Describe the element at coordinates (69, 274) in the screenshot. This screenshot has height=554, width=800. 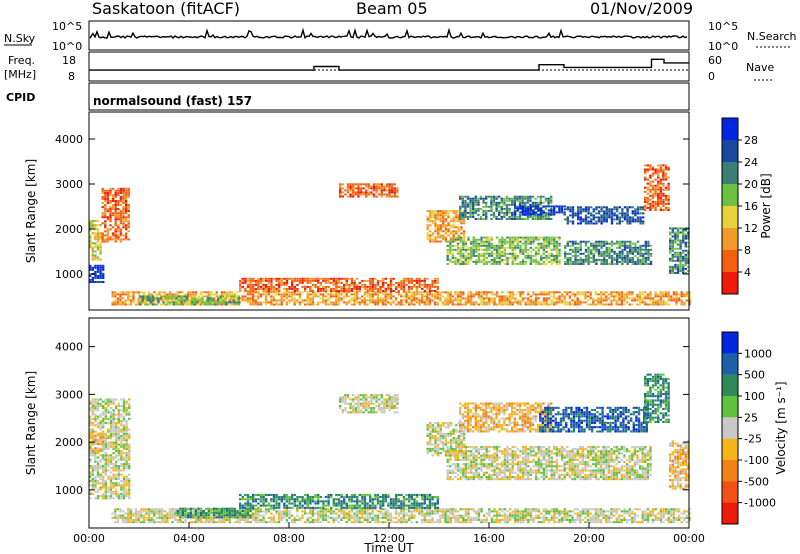
I see `y-tick-label: 1000` at that location.